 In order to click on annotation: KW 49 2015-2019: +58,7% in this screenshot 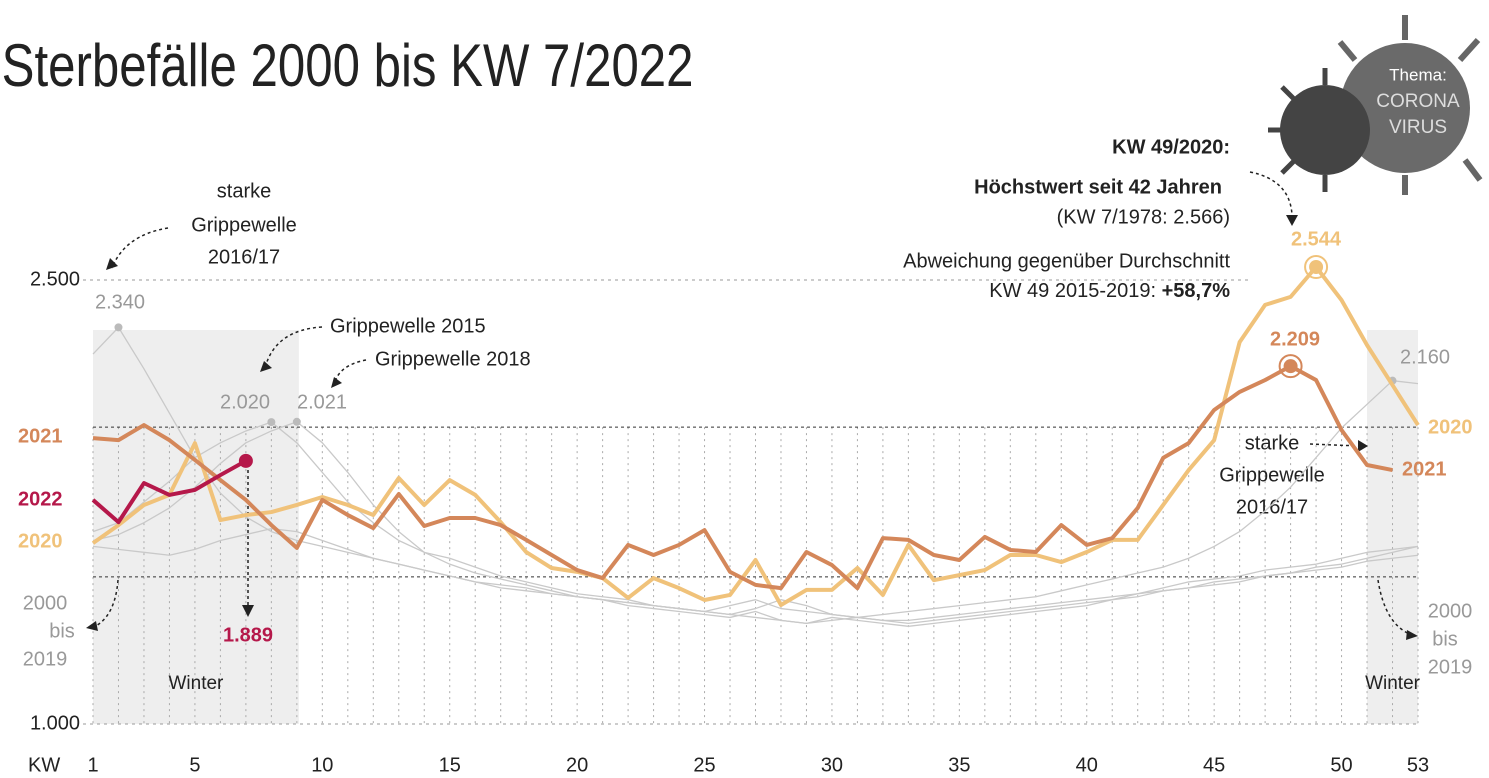, I will do `click(1109, 291)`.